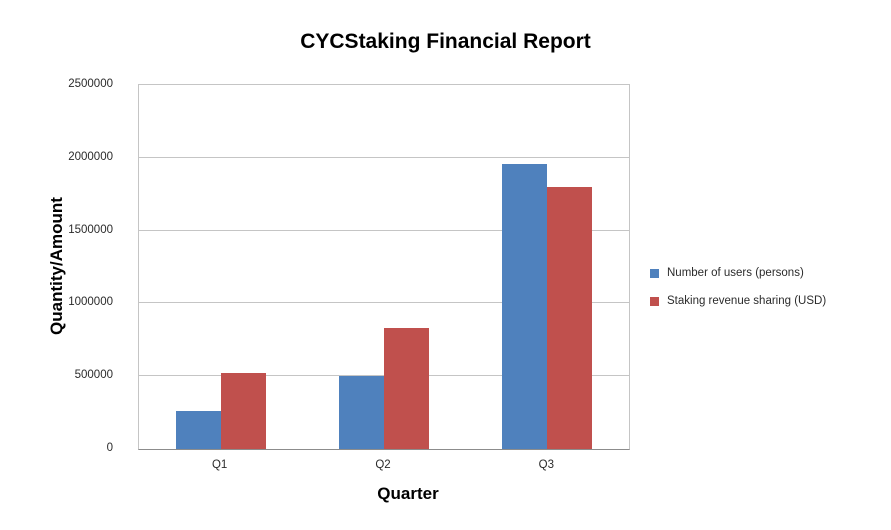 Image resolution: width=891 pixels, height=530 pixels. What do you see at coordinates (93, 375) in the screenshot?
I see `y-axis-tick-label: 500000` at bounding box center [93, 375].